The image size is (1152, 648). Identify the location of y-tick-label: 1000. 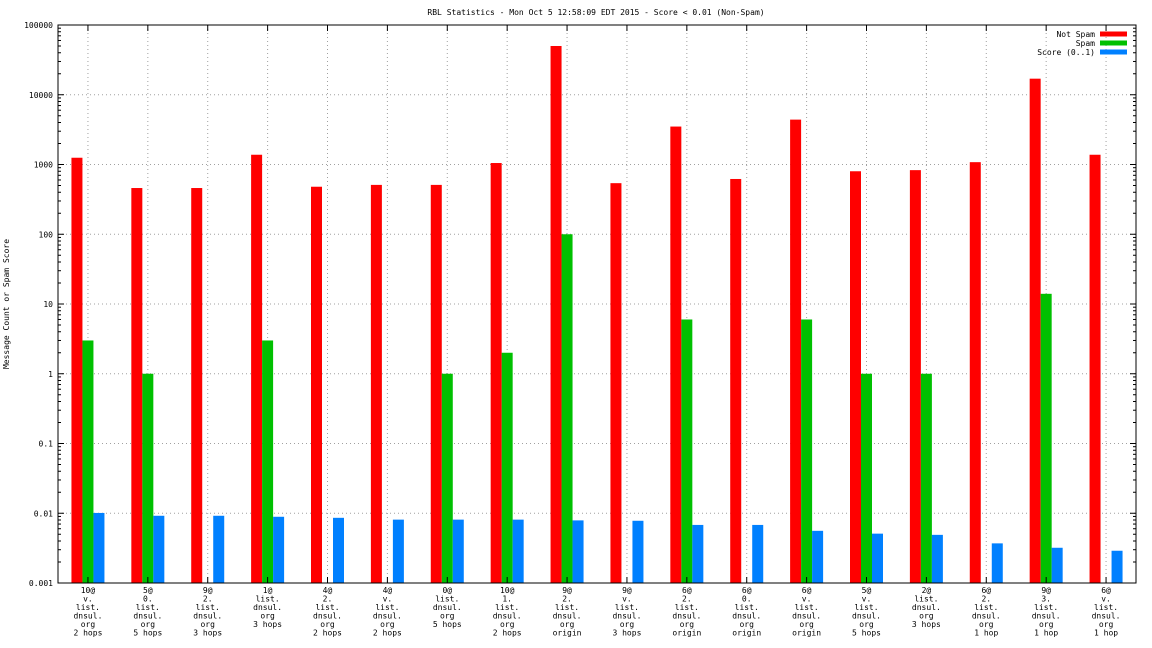
(43, 165).